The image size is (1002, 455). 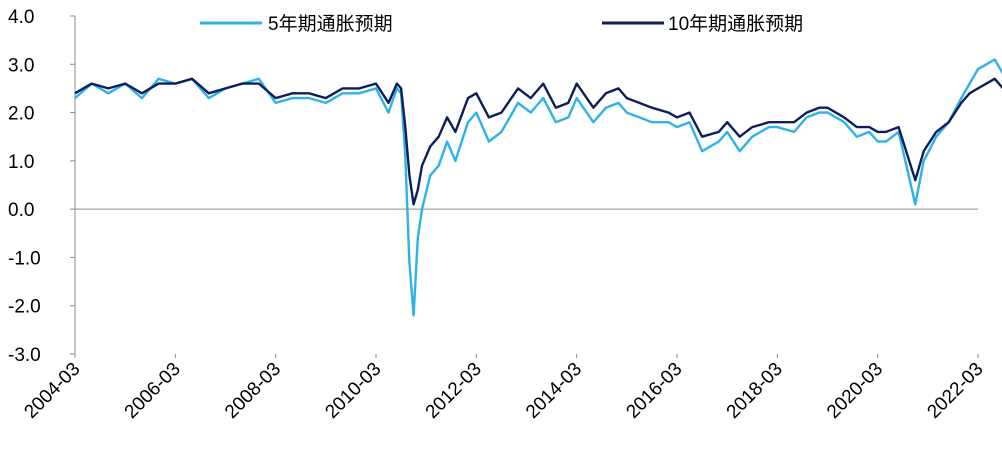 I want to click on x-tick-label: 2004-03, so click(x=52, y=391).